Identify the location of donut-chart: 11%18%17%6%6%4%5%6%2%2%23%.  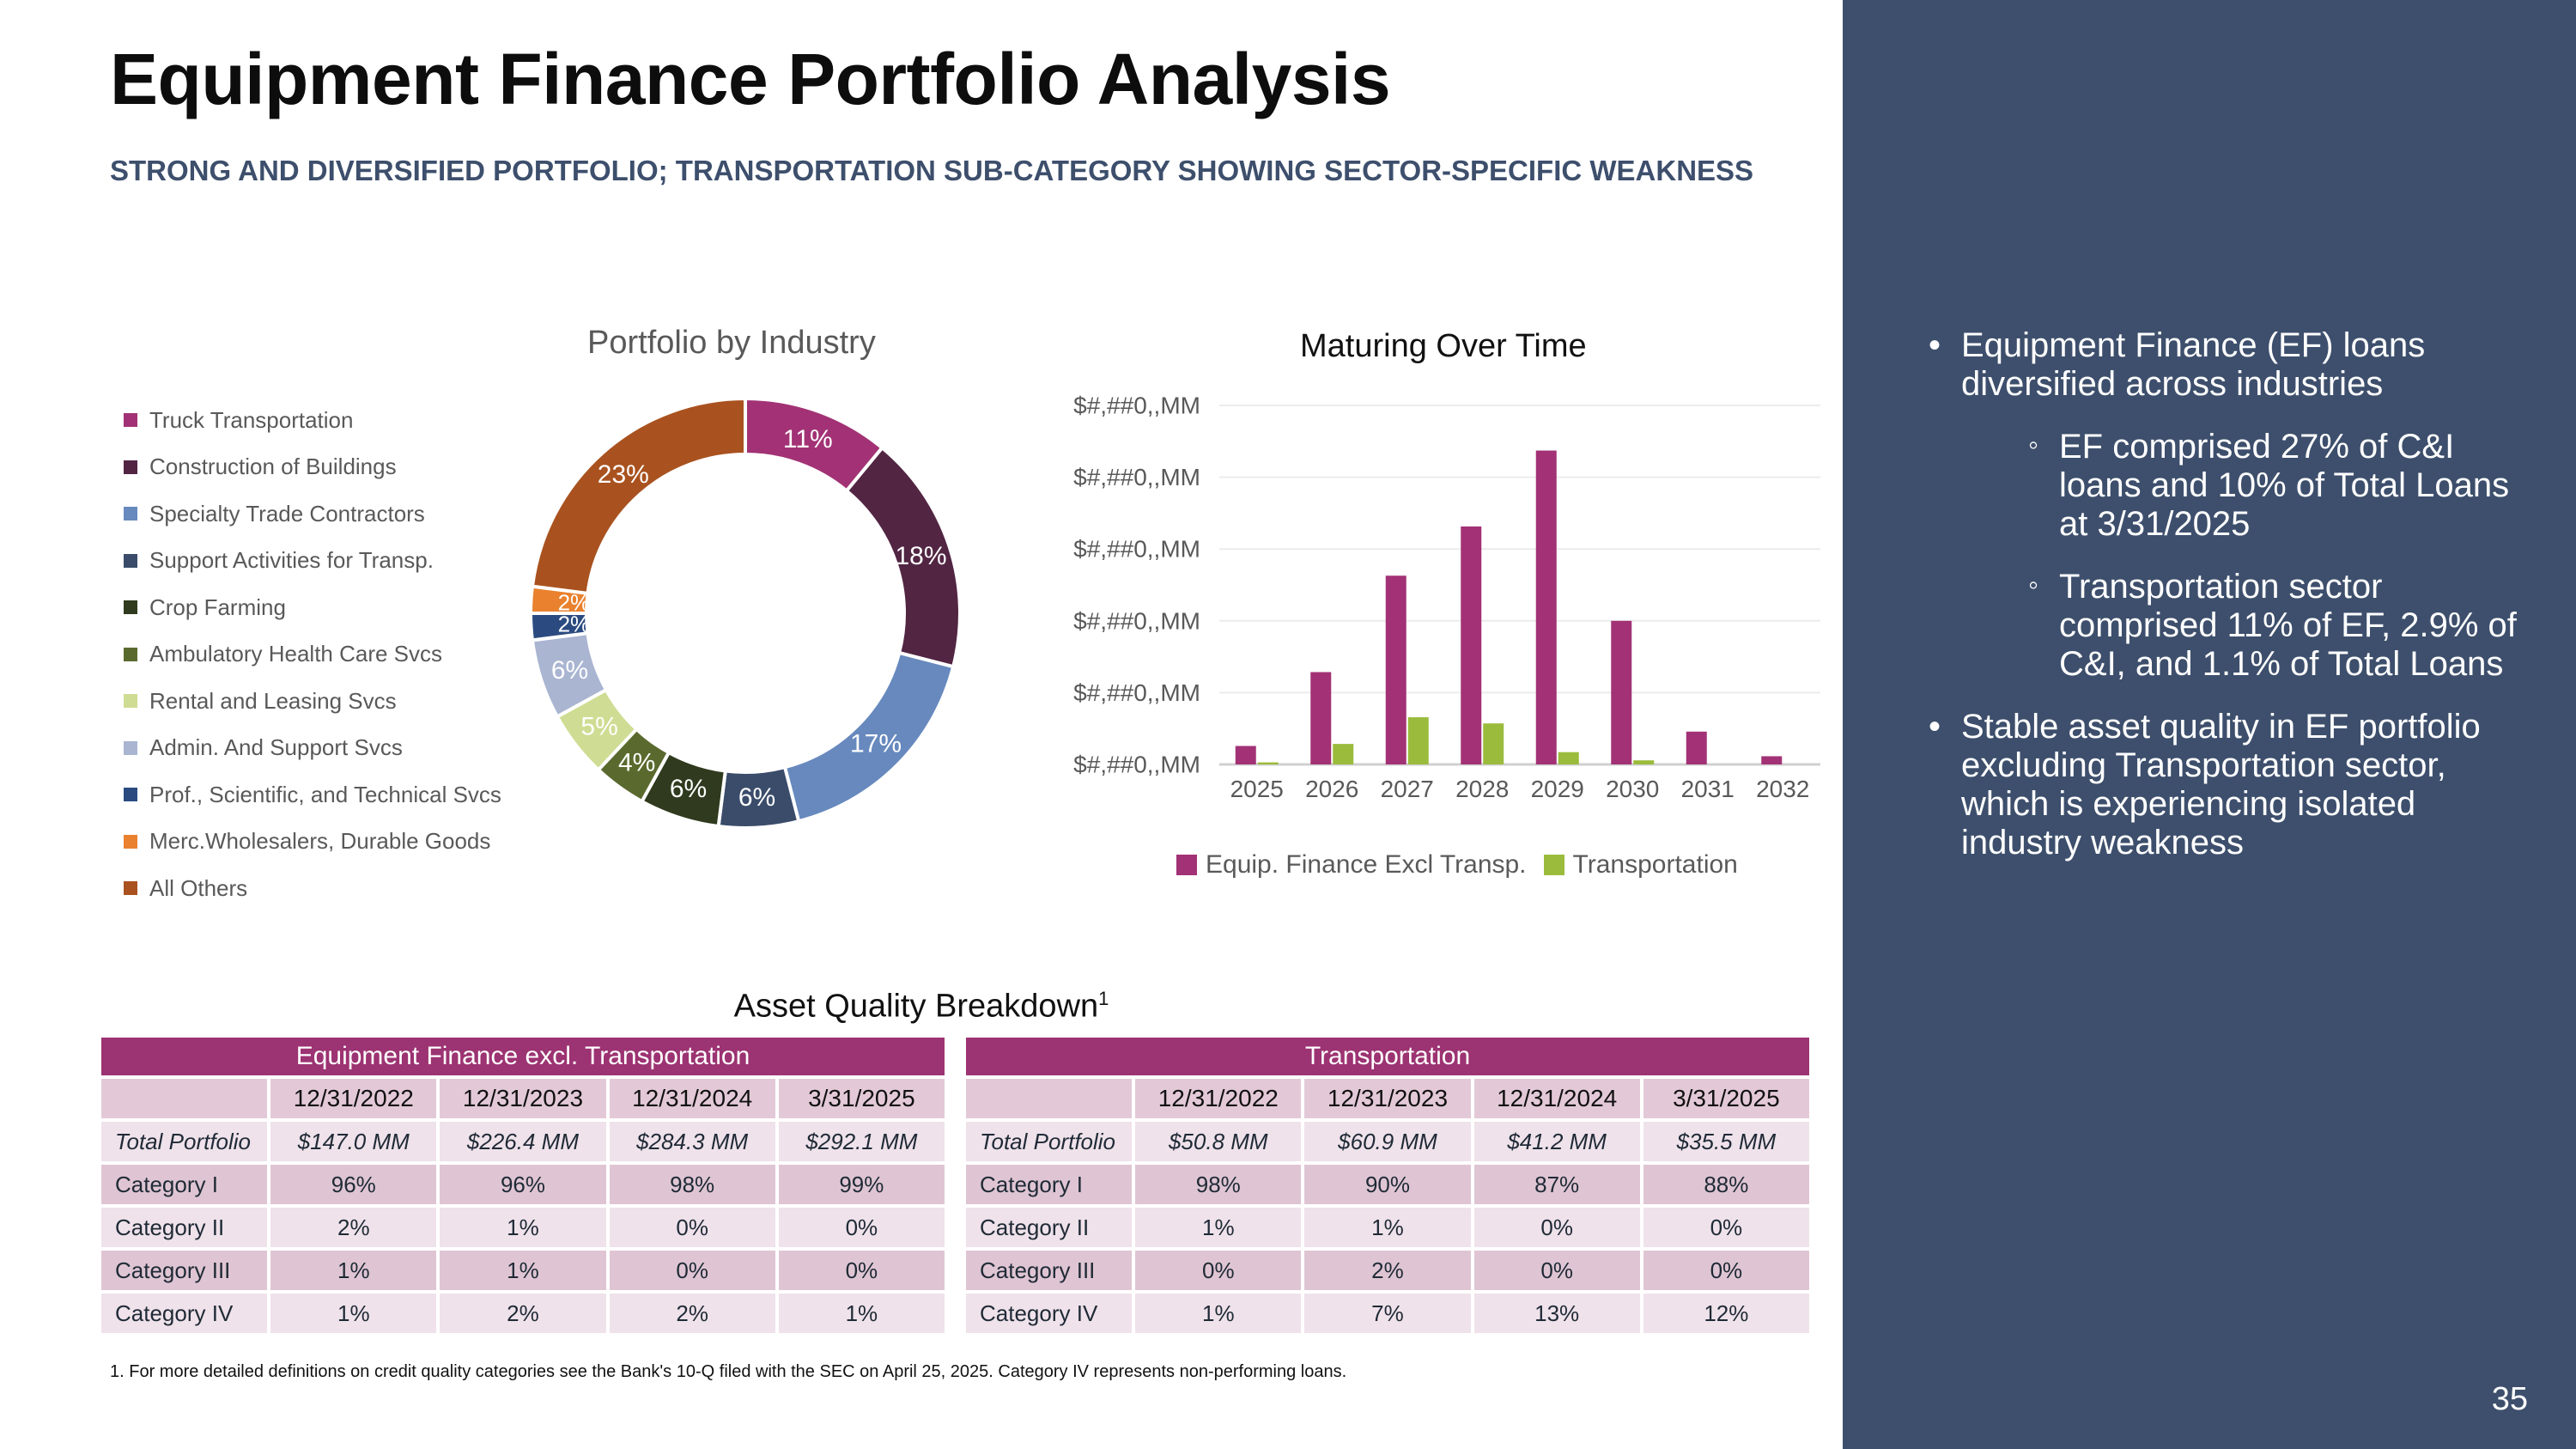
(745, 613).